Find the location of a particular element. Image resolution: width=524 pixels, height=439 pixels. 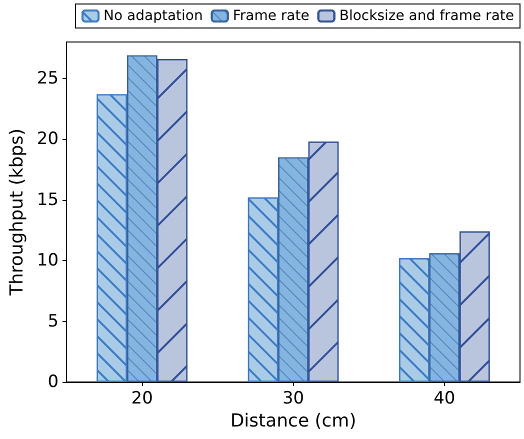

y-tick-label: 20 is located at coordinates (47, 139).